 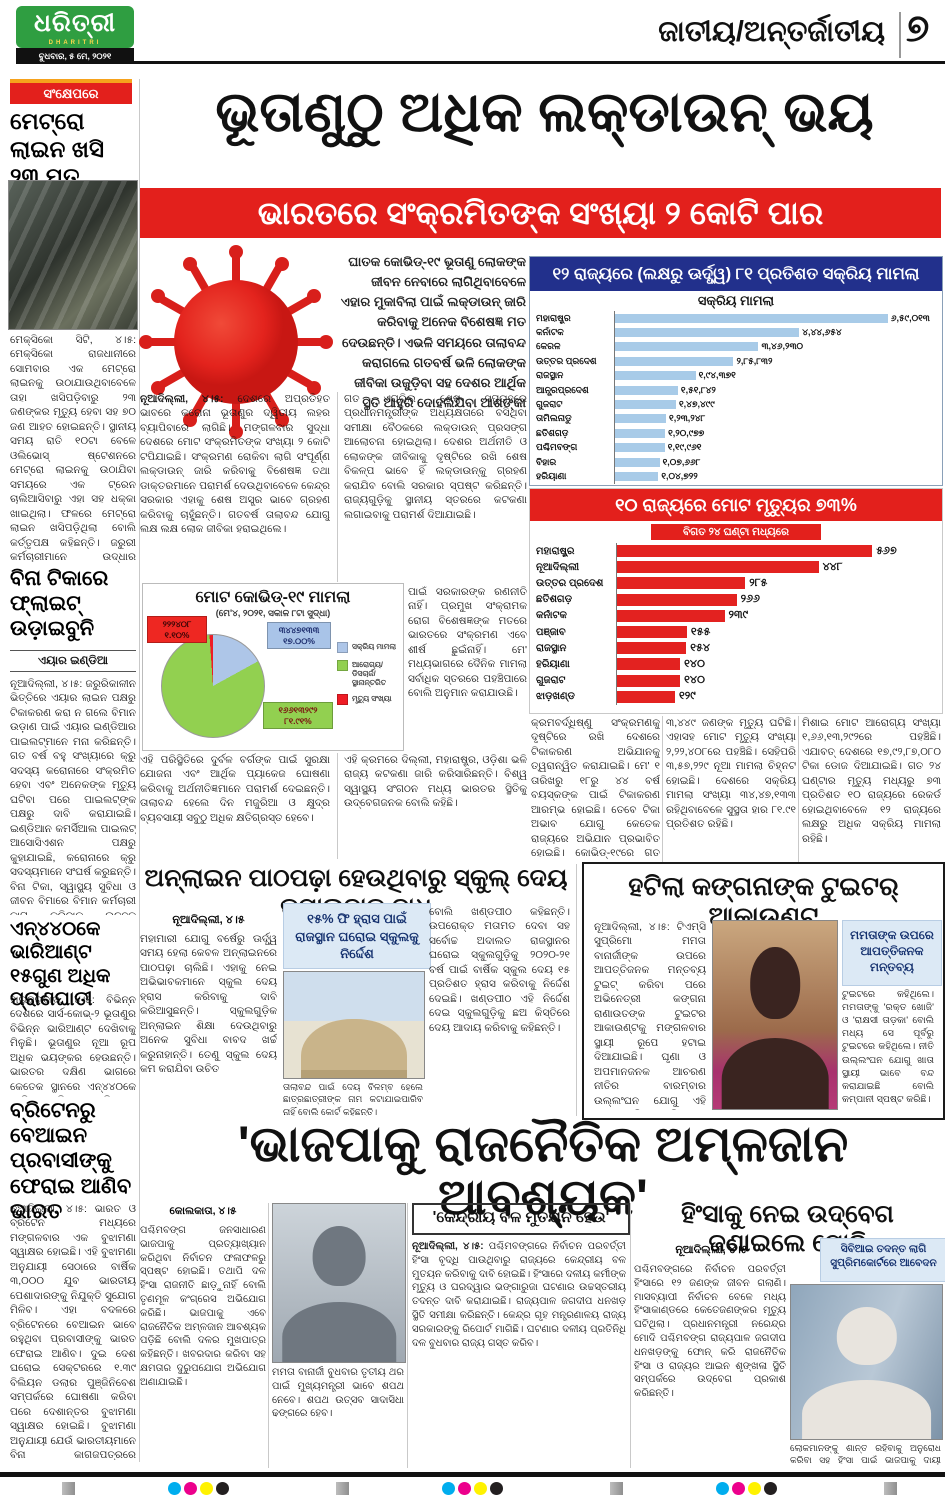 What do you see at coordinates (554, 418) in the screenshot?
I see `bar-category-label: ତାମିଲନାଡୁ` at bounding box center [554, 418].